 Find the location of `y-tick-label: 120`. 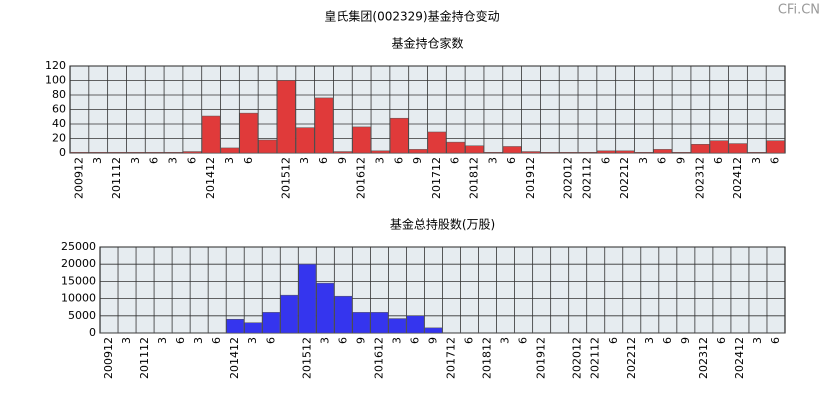

y-tick-label: 120 is located at coordinates (55, 65).